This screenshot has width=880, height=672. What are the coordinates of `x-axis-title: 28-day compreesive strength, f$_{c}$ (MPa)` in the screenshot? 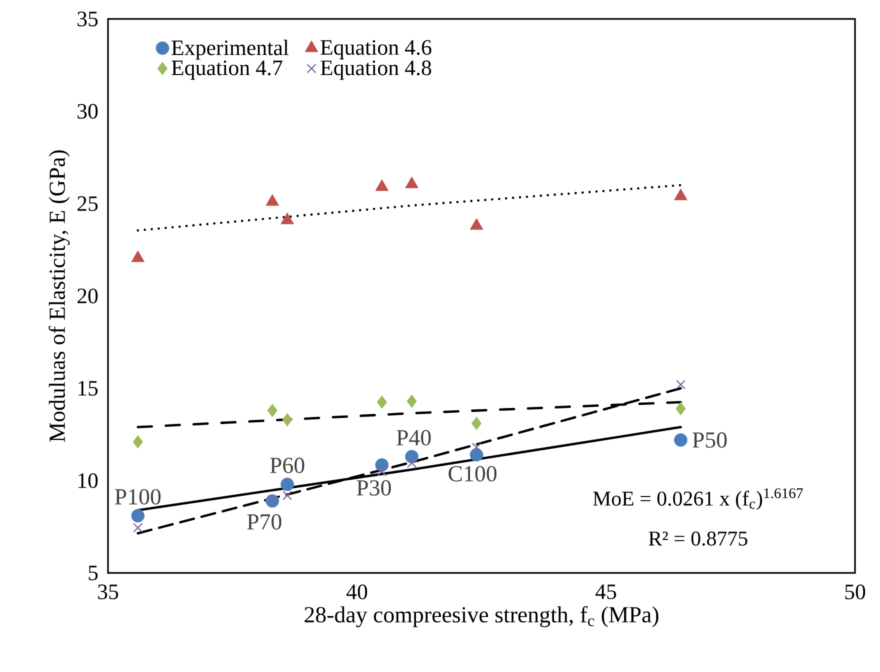 It's located at (481, 617).